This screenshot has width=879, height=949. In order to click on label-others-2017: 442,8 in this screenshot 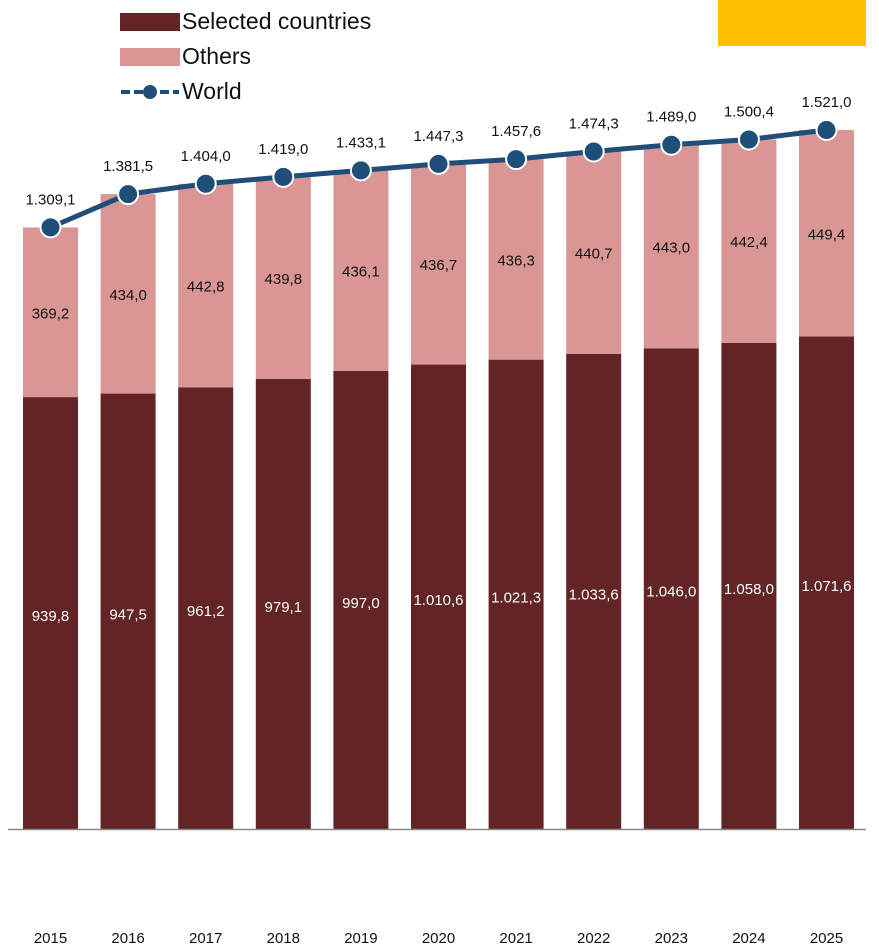, I will do `click(206, 287)`.